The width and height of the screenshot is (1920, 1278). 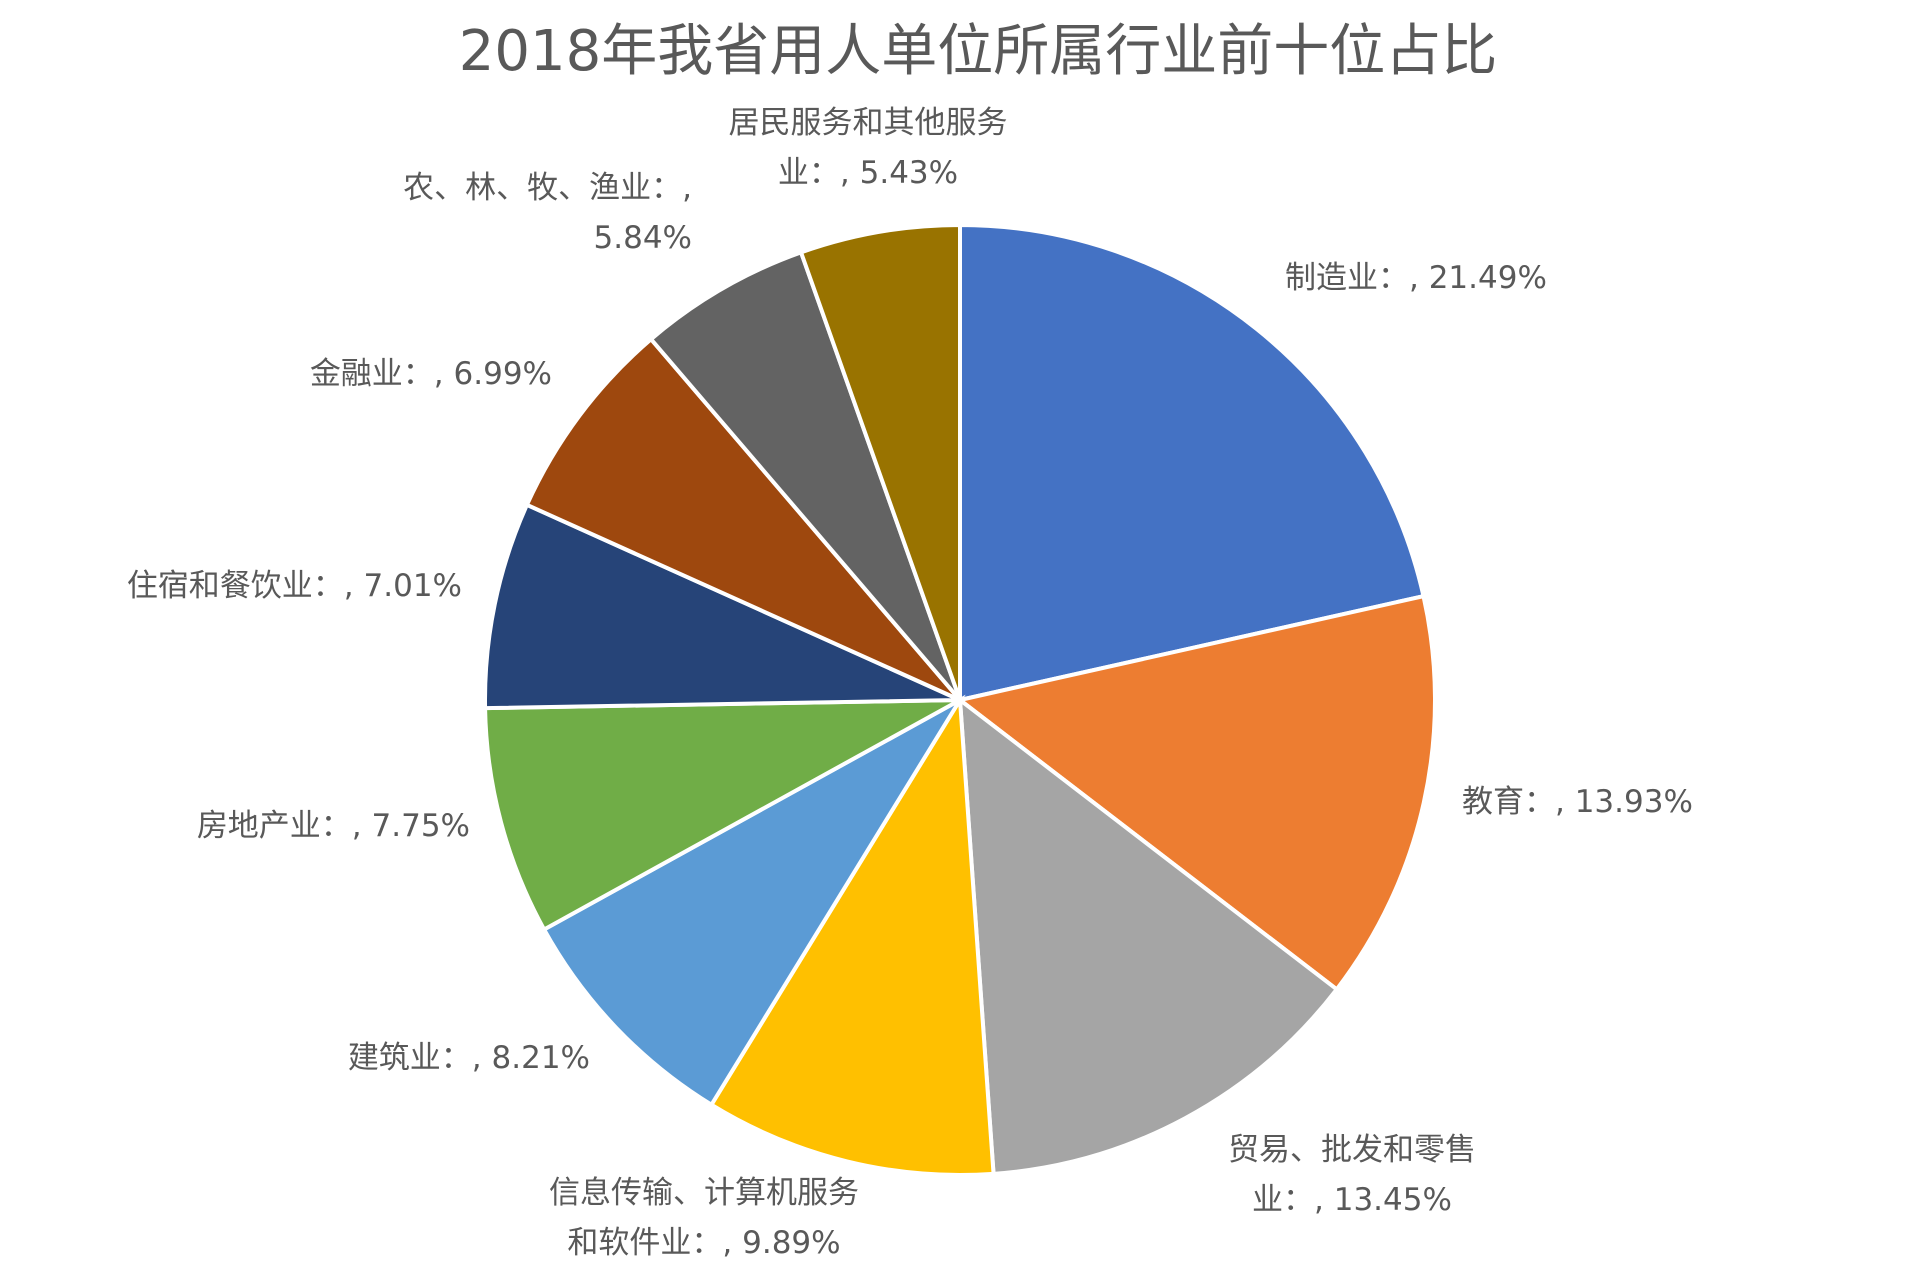 I want to click on slice-label-line: 金融业：, 6.99%, so click(x=431, y=374).